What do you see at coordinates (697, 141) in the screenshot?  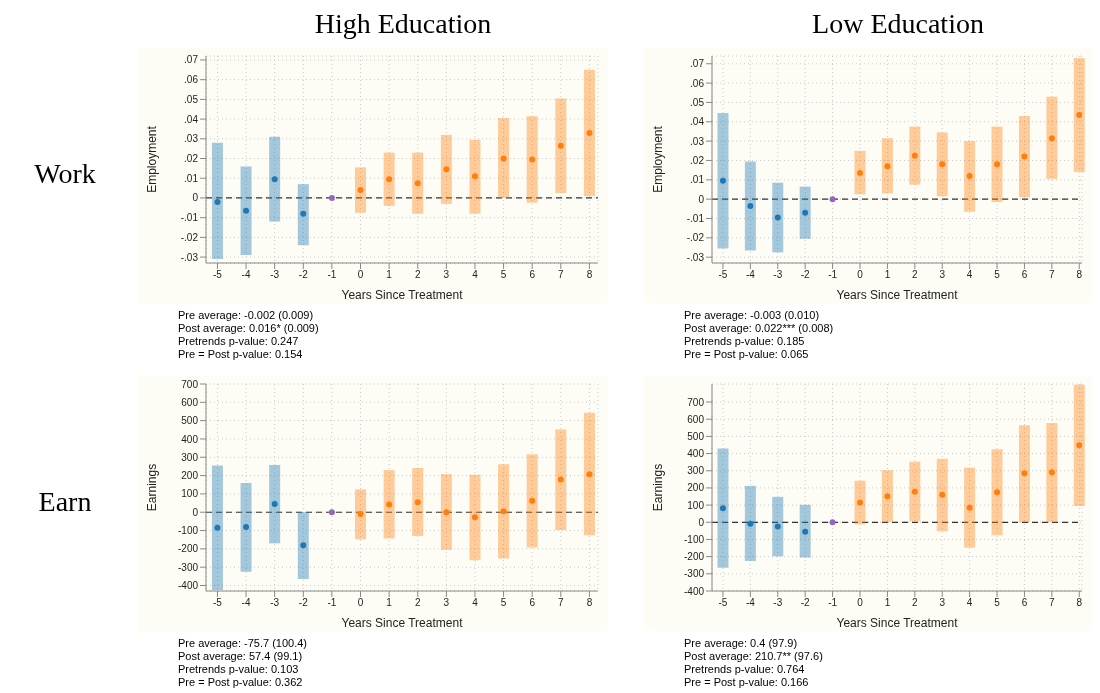 I see `y-tick-label: .03` at bounding box center [697, 141].